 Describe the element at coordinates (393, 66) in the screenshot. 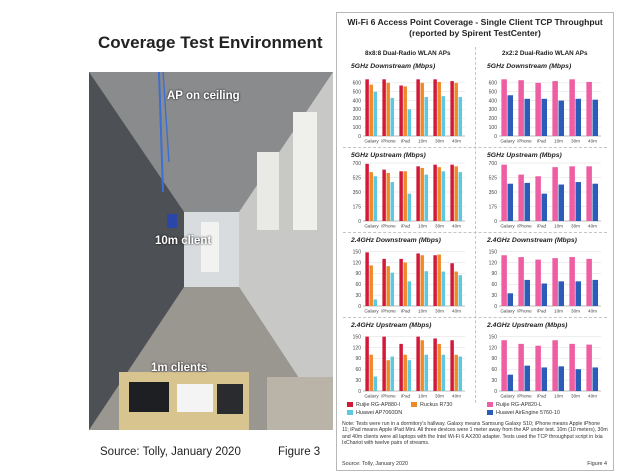

I see `chart-title: 5GHz Downstream (Mbps)` at that location.